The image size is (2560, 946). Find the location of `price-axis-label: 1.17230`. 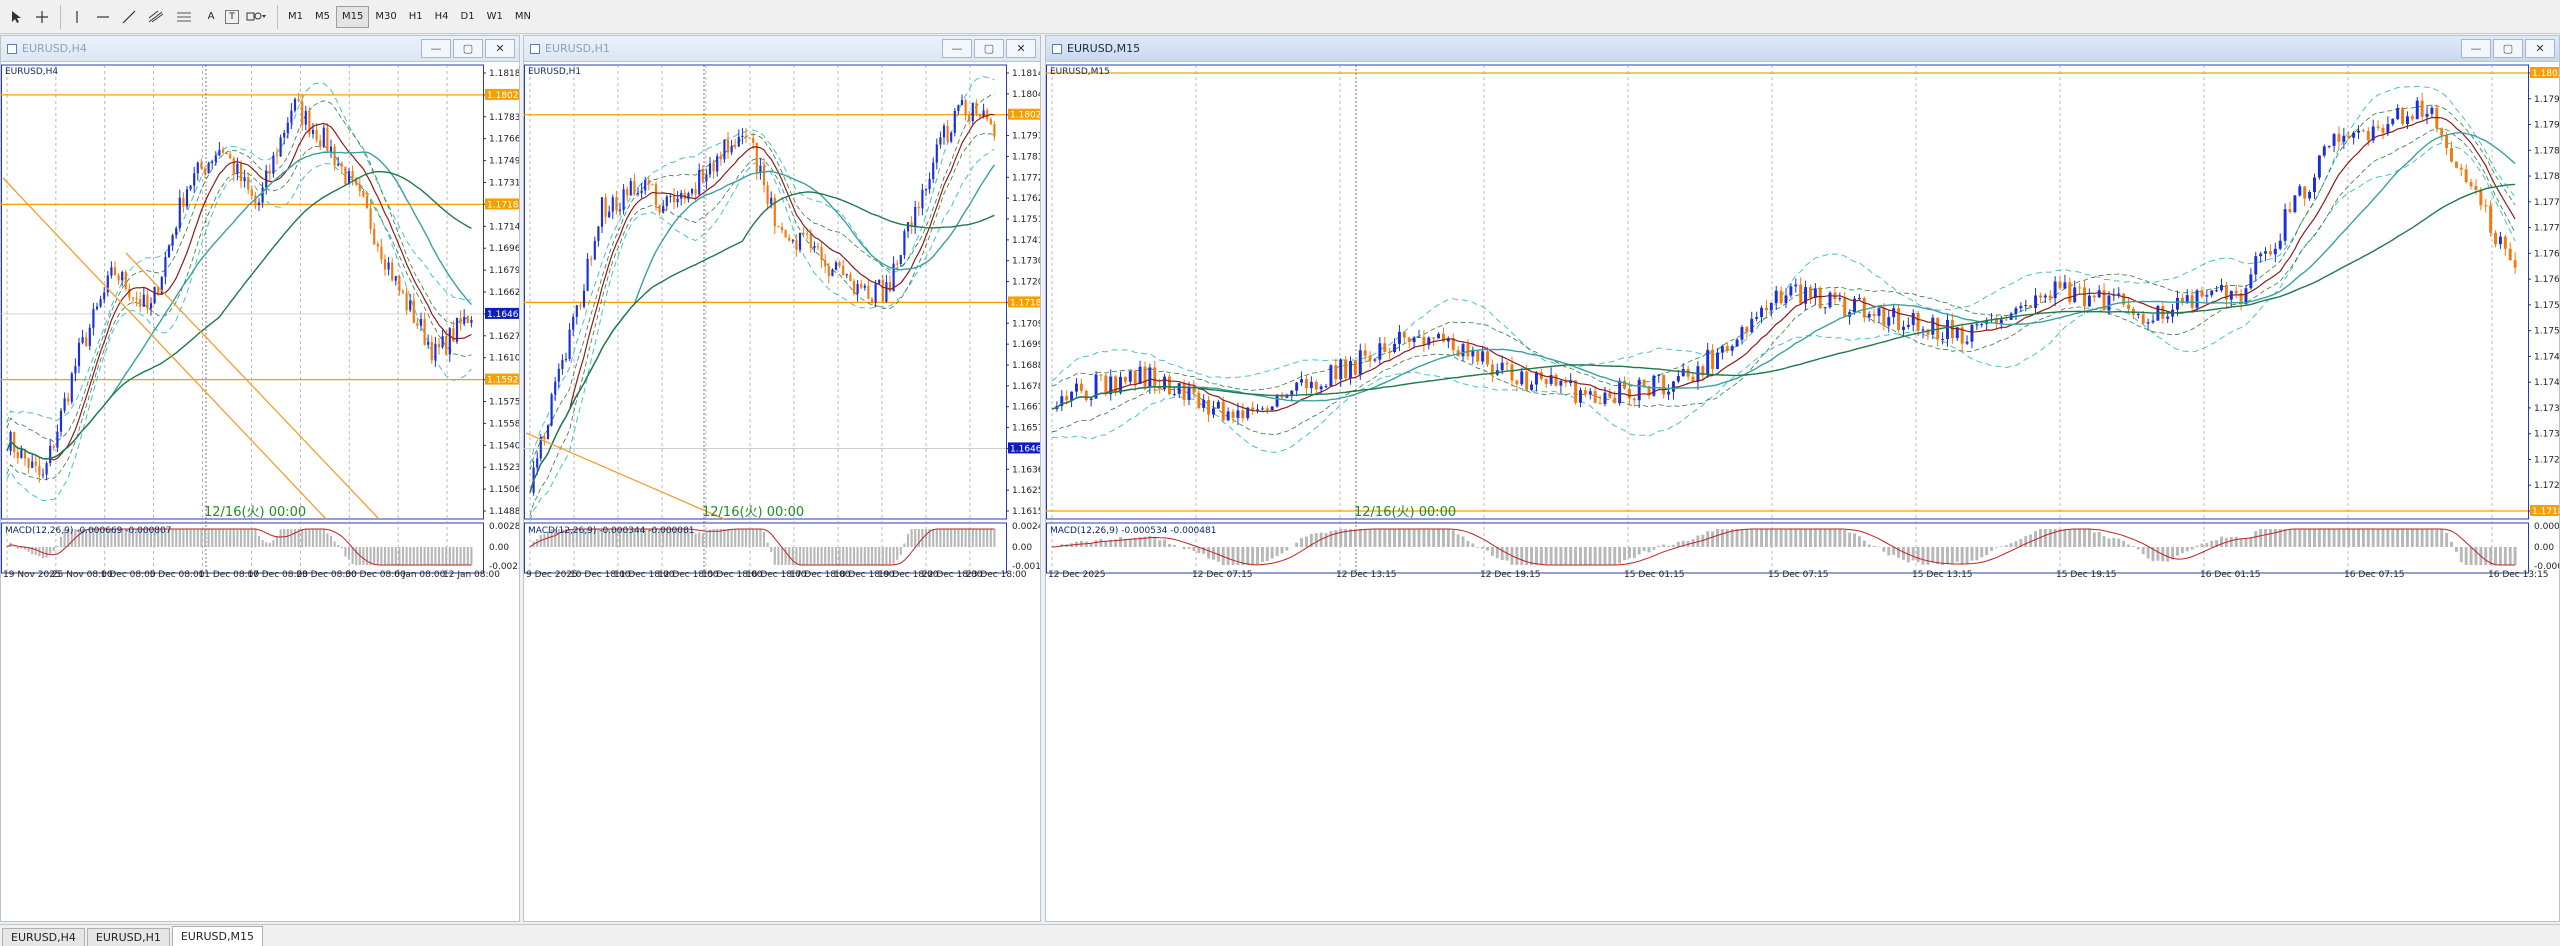

price-axis-label: 1.17230 is located at coordinates (2546, 486).